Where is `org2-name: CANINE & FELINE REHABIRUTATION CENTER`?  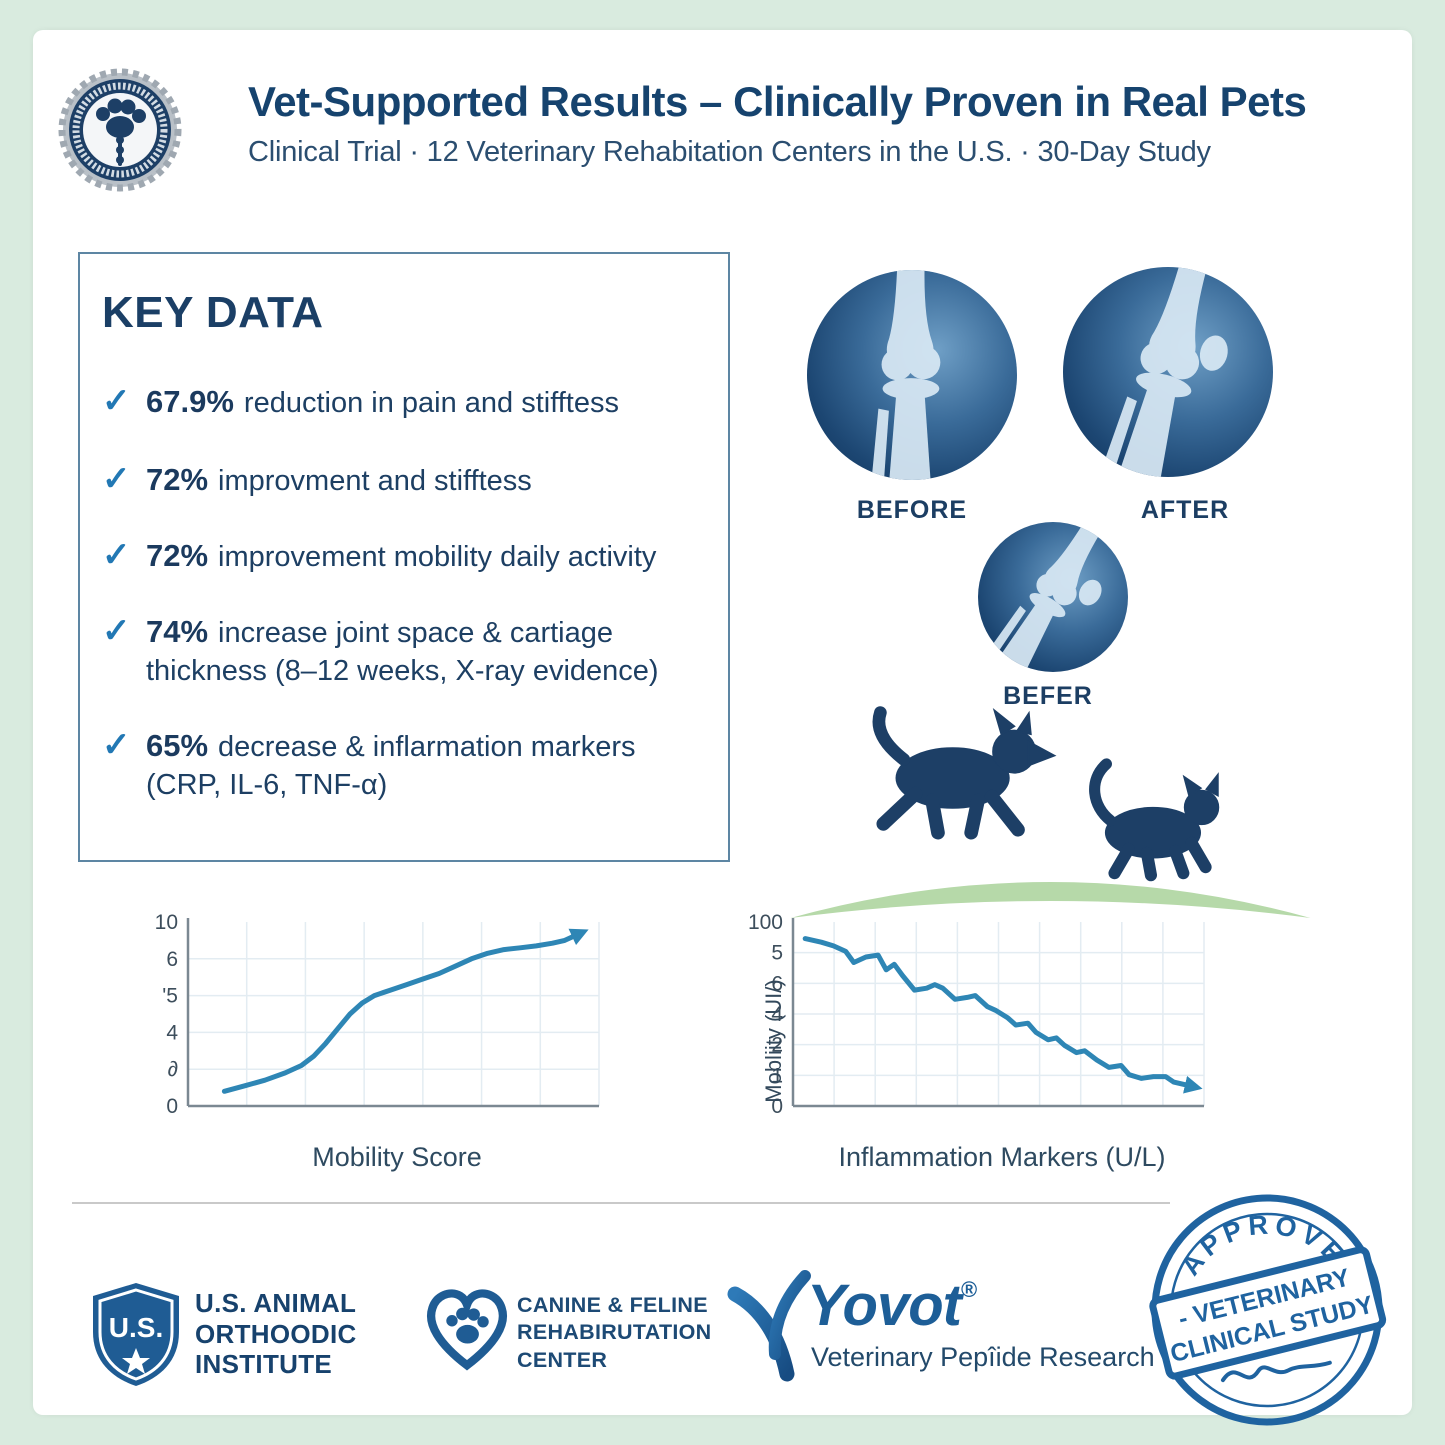
org2-name: CANINE & FELINE REHABIRUTATION CENTER is located at coordinates (614, 1333).